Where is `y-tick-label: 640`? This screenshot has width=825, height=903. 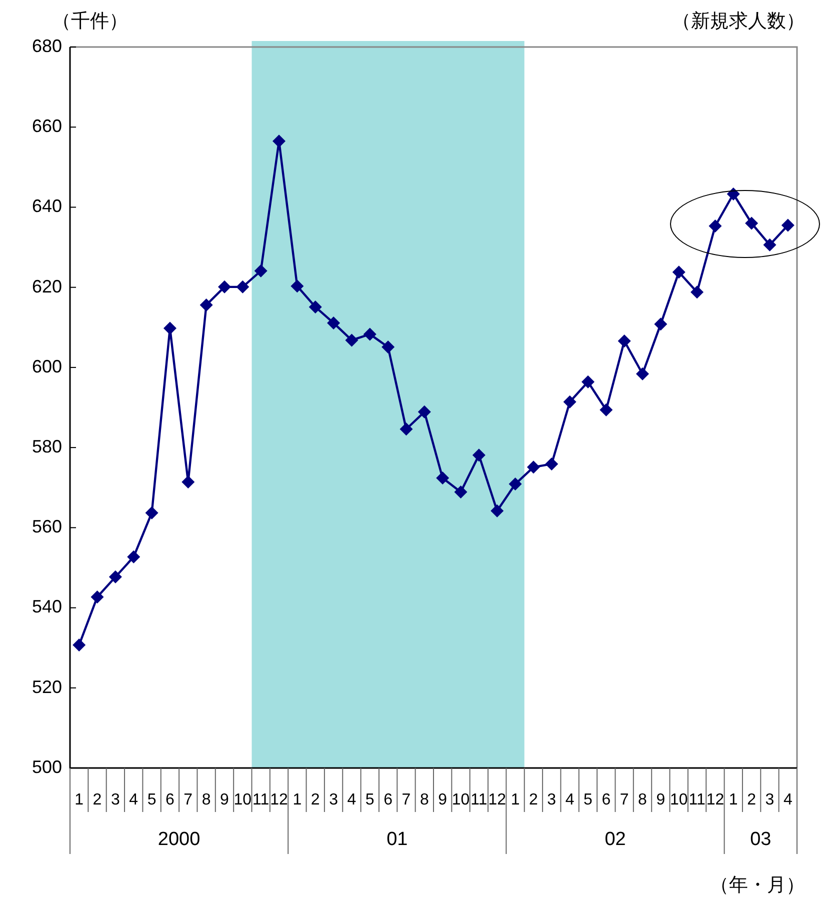 y-tick-label: 640 is located at coordinates (47, 206).